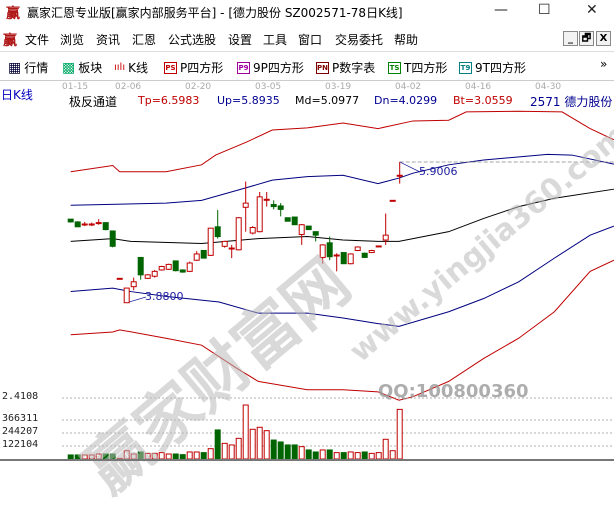 This screenshot has height=508, width=614. Describe the element at coordinates (198, 87) in the screenshot. I see `date-tick: 02-20` at that location.